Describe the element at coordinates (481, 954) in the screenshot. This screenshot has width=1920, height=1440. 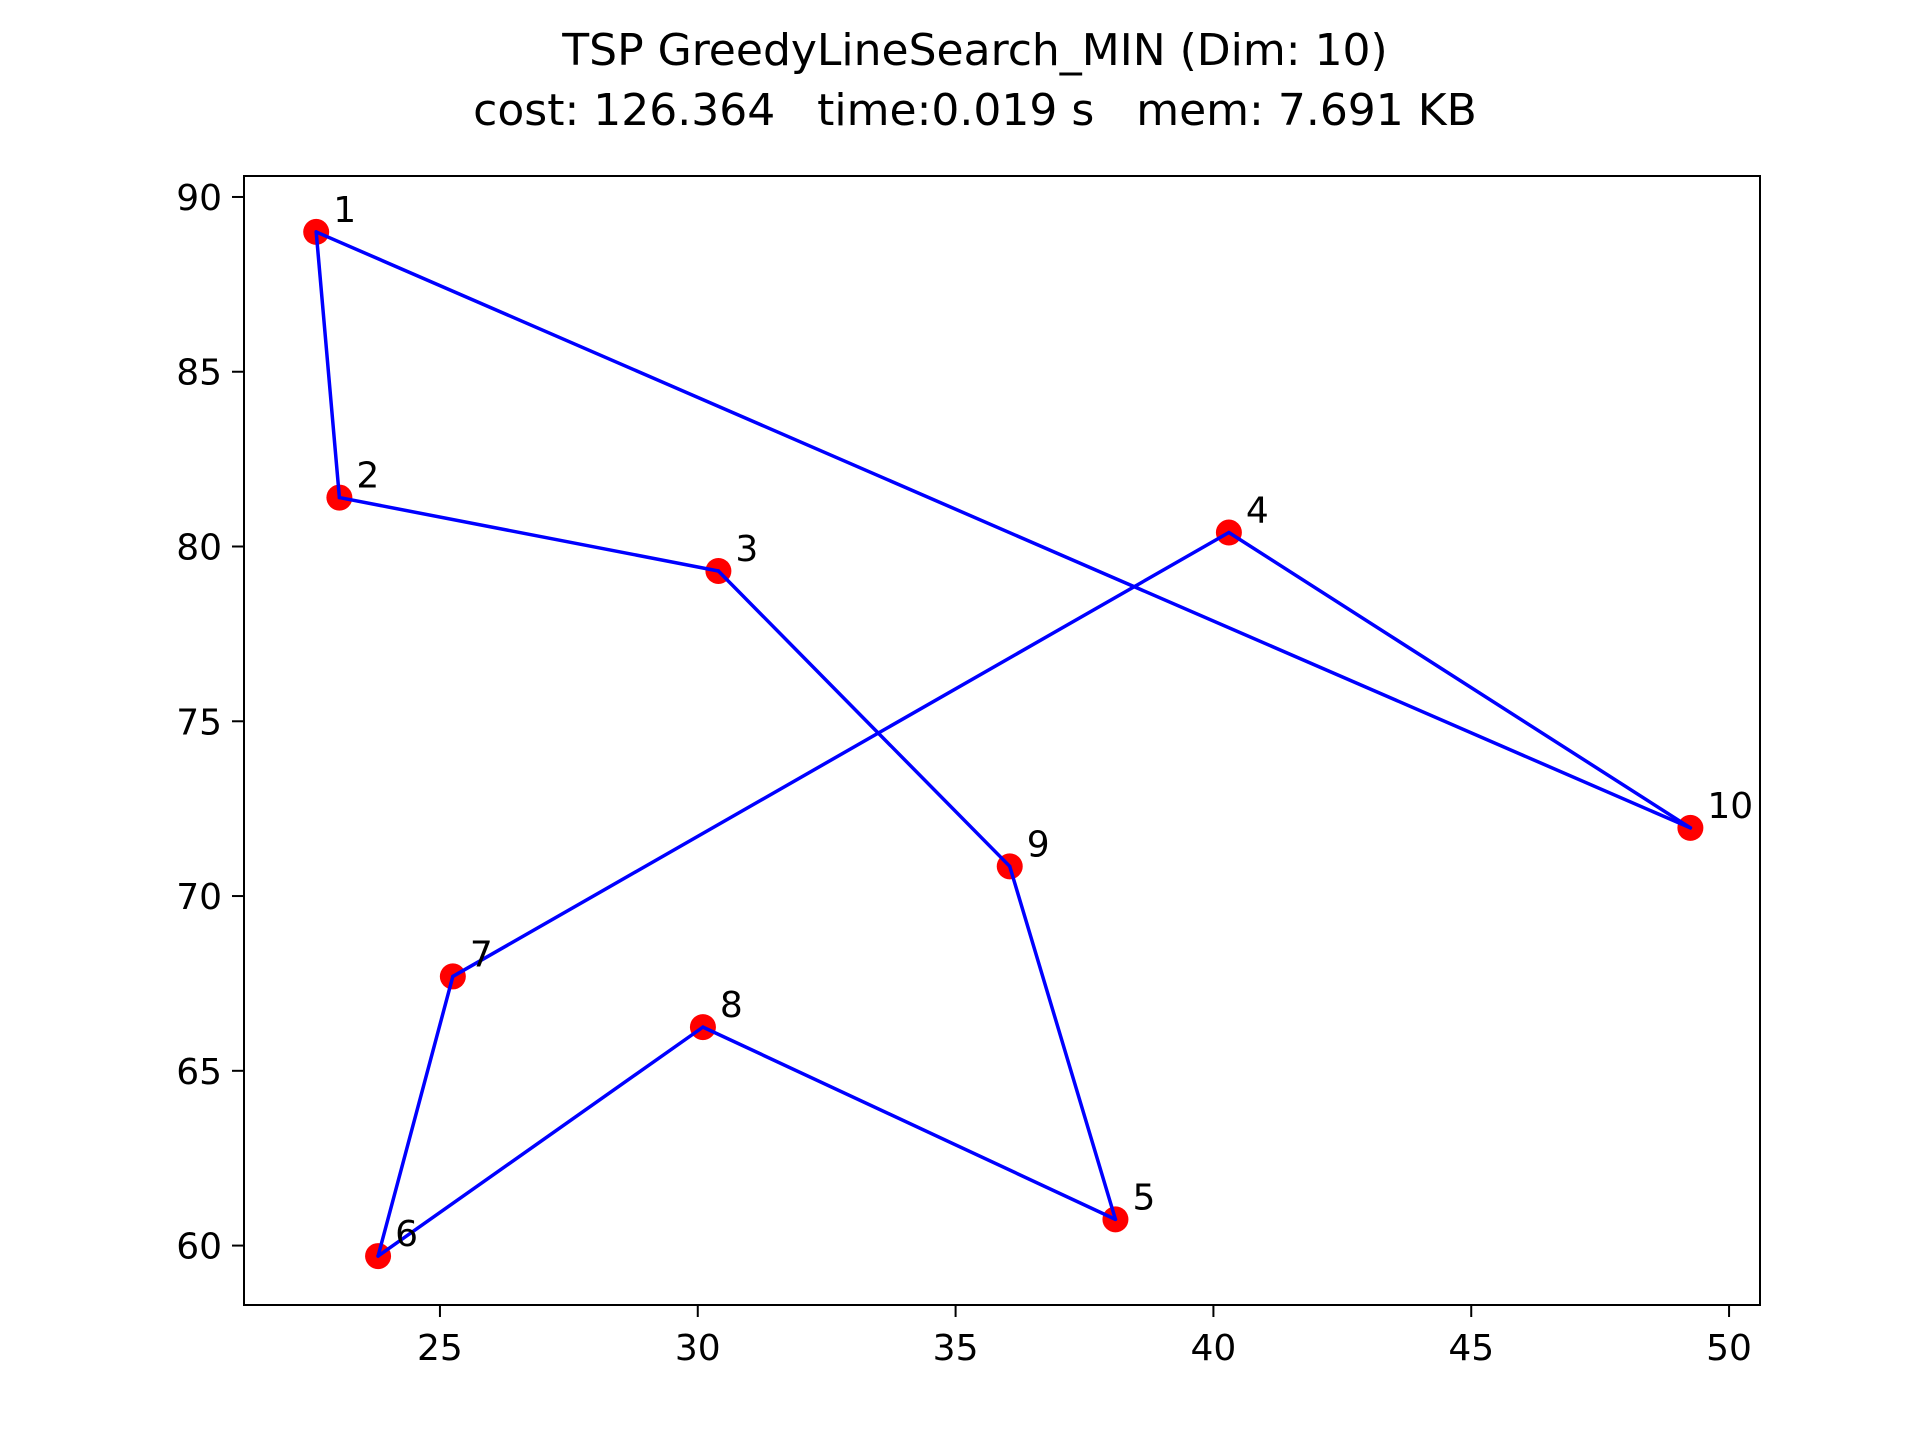
I see `city-label: 7` at that location.